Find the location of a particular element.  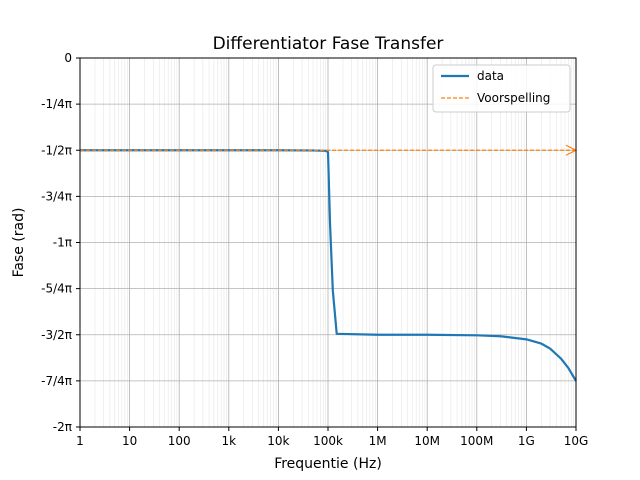

y-tick-label: -3/2π is located at coordinates (56, 335).